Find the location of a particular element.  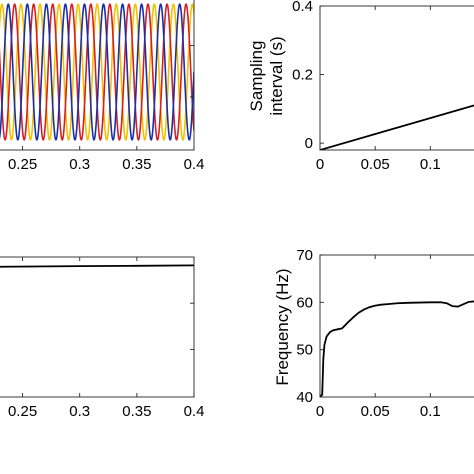

bottom-right-ylabel: Frequency (Hz) is located at coordinates (282, 326).